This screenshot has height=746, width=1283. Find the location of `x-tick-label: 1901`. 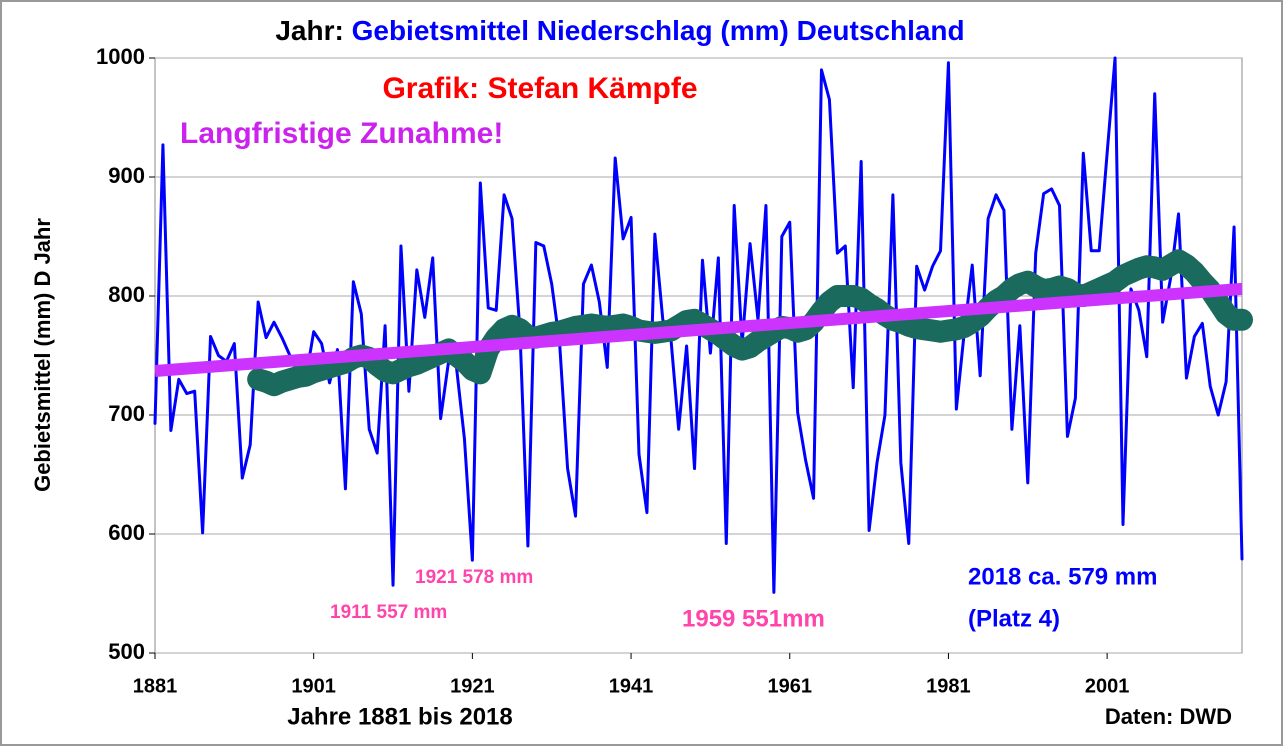

x-tick-label: 1901 is located at coordinates (313, 686).